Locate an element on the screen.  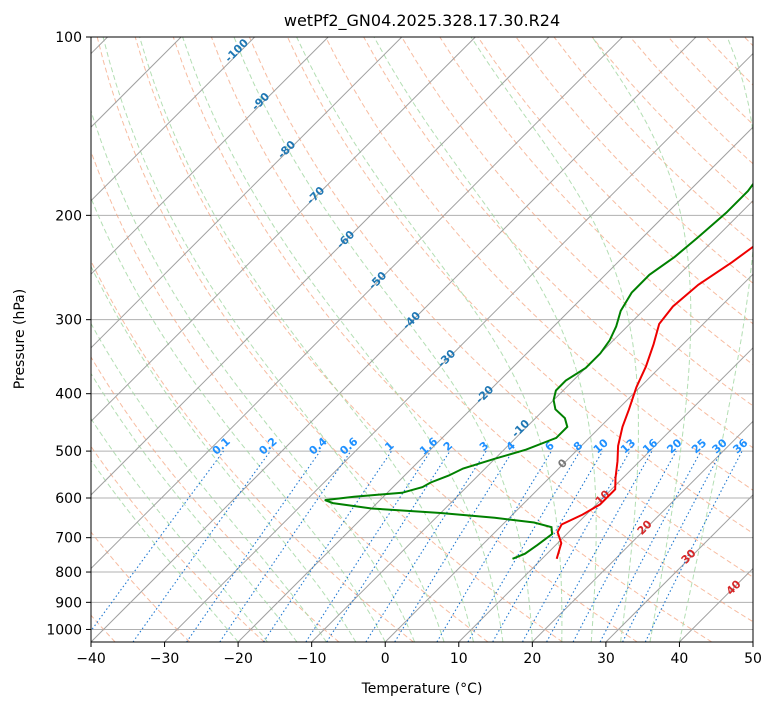
x-tick-label: −30 is located at coordinates (165, 659).